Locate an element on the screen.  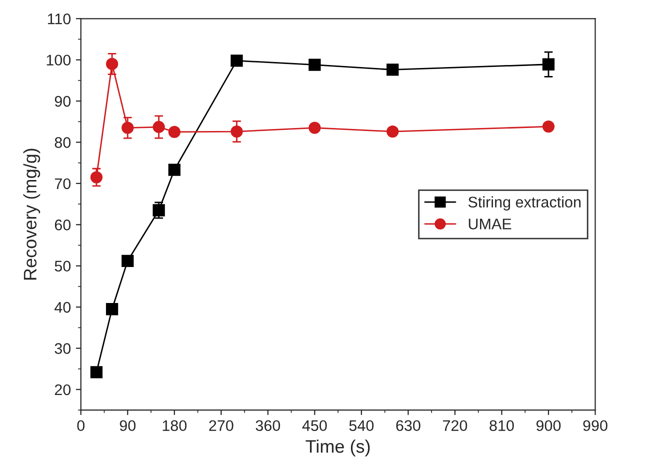
legend-label: UMAE is located at coordinates (490, 224).